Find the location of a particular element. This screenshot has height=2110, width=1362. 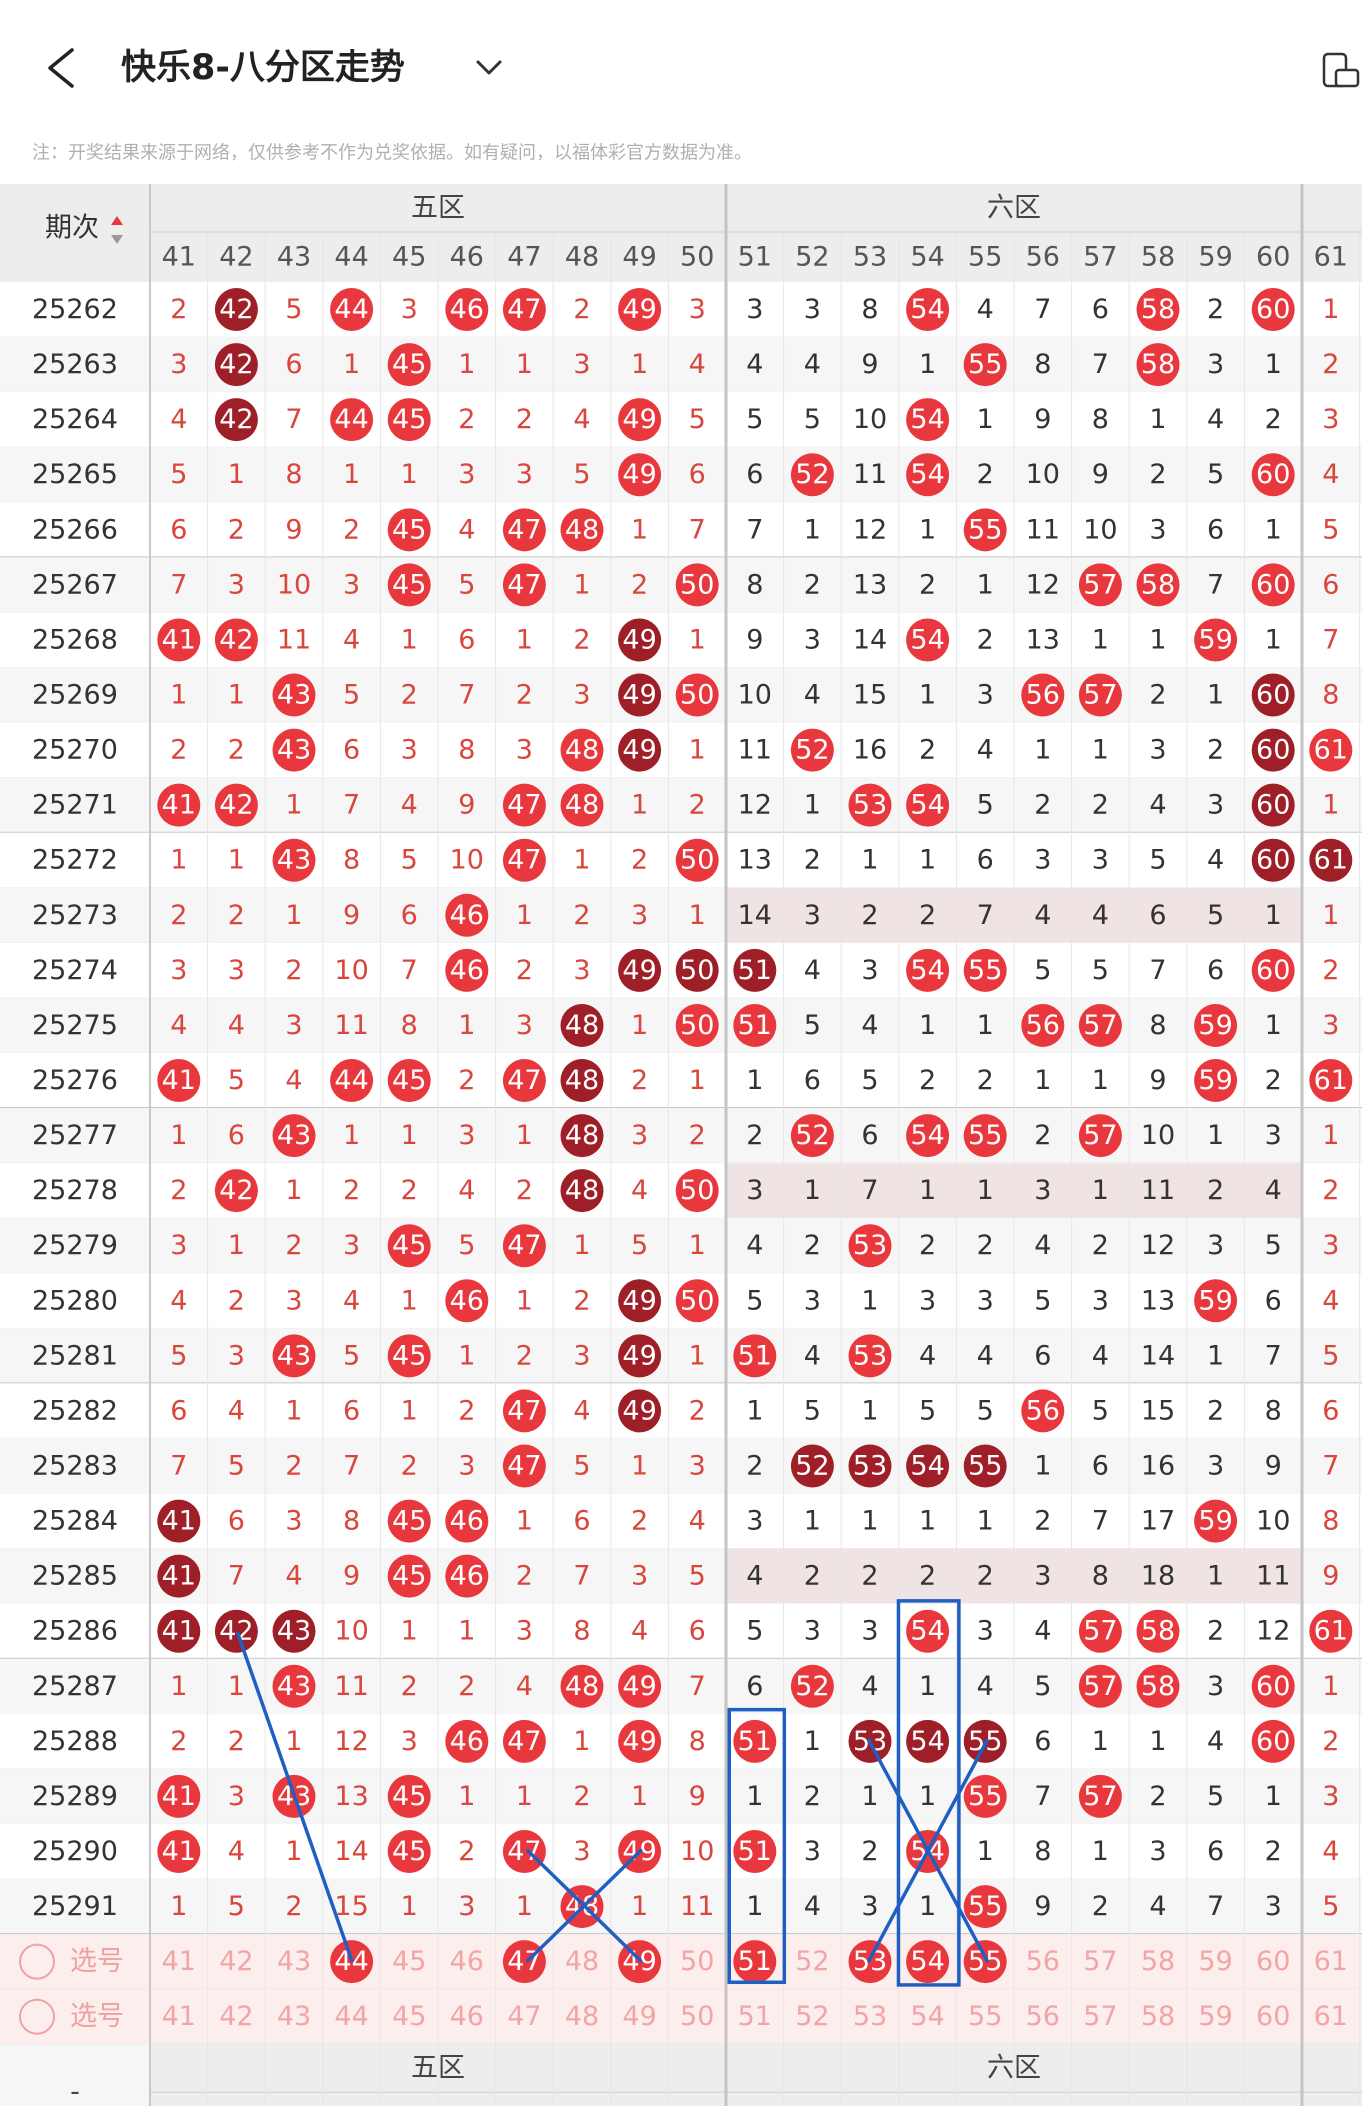

miss-count: 12 is located at coordinates (1043, 584).